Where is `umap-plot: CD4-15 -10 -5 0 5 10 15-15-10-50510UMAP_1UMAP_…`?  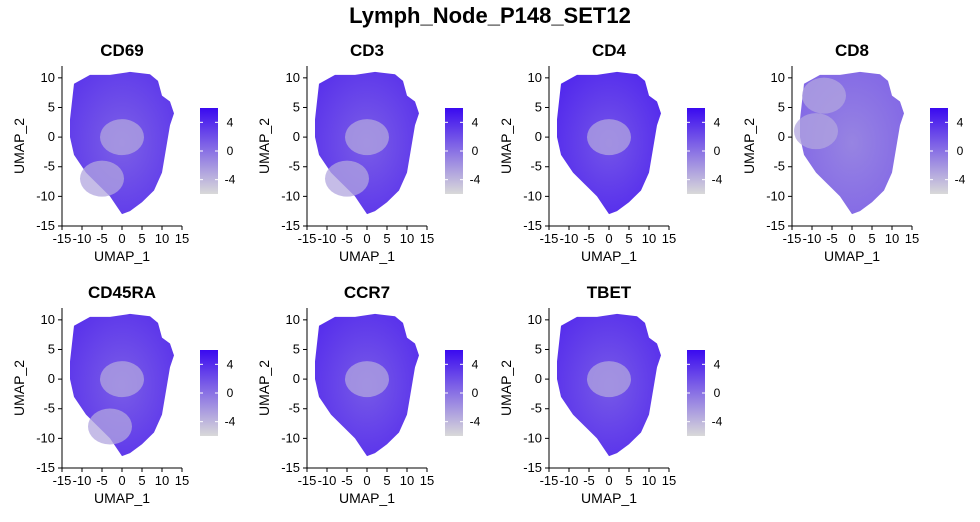 umap-plot: CD4-15 -10 -5 0 5 10 15-15-10-50510UMAP_1UMAP_… is located at coordinates (610, 152).